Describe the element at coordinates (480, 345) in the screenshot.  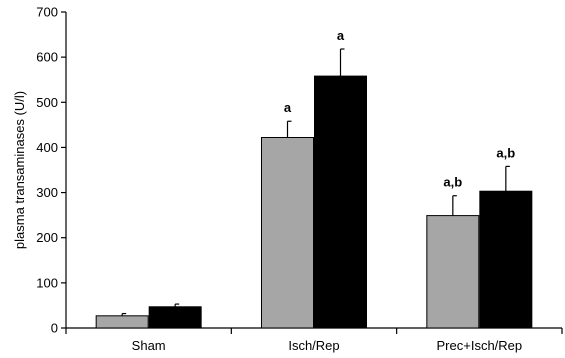
I see `x-category-label: Prec+Isch/Rep` at that location.